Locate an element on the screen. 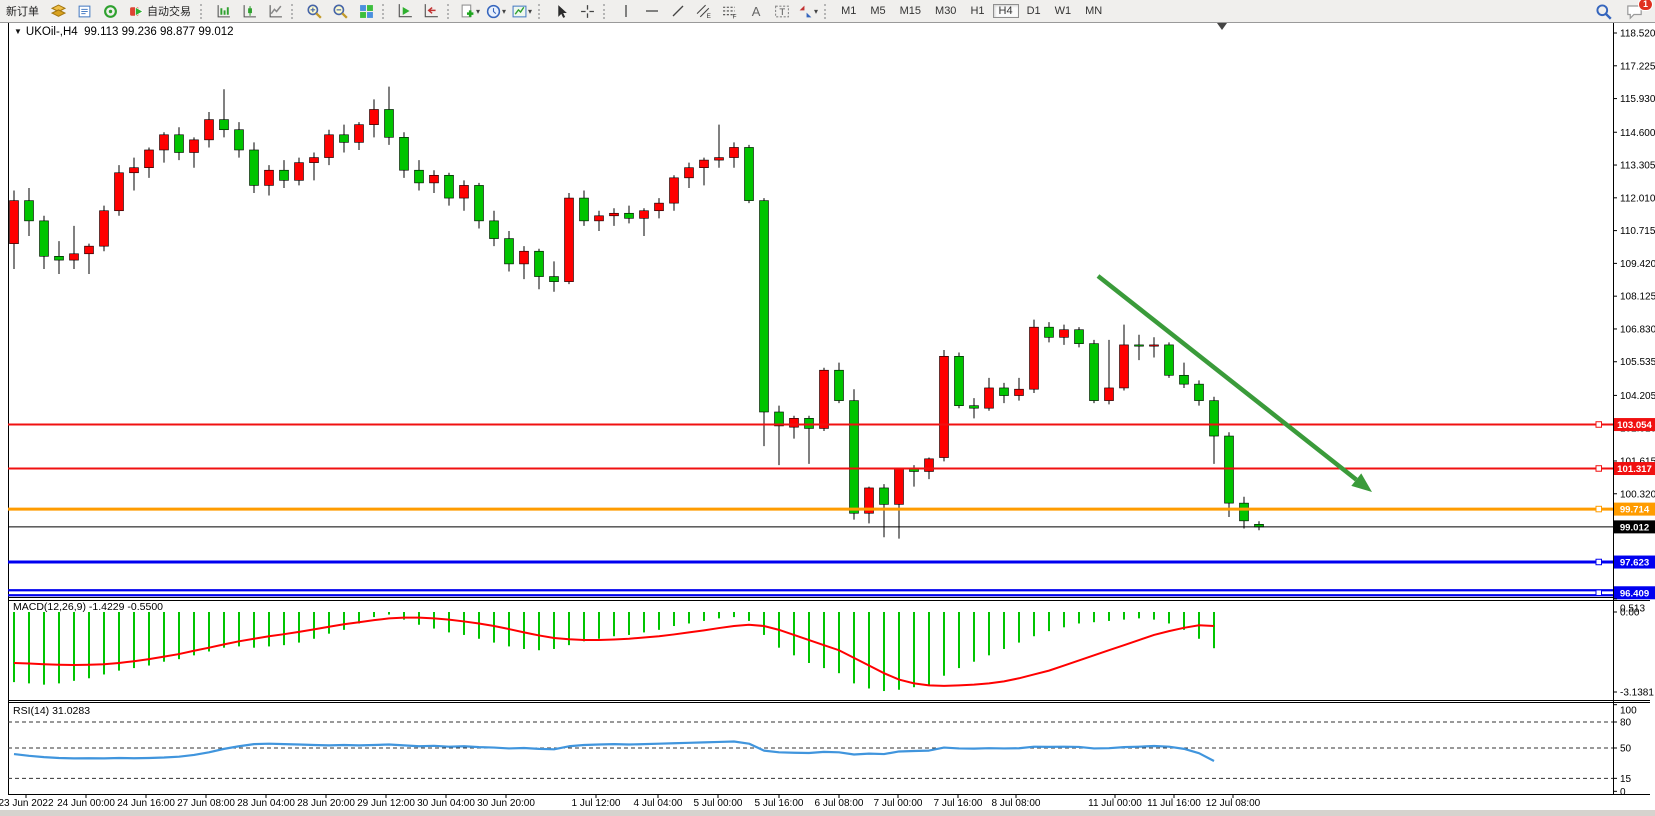  arrows-tool-button: ▾ is located at coordinates (808, 11).